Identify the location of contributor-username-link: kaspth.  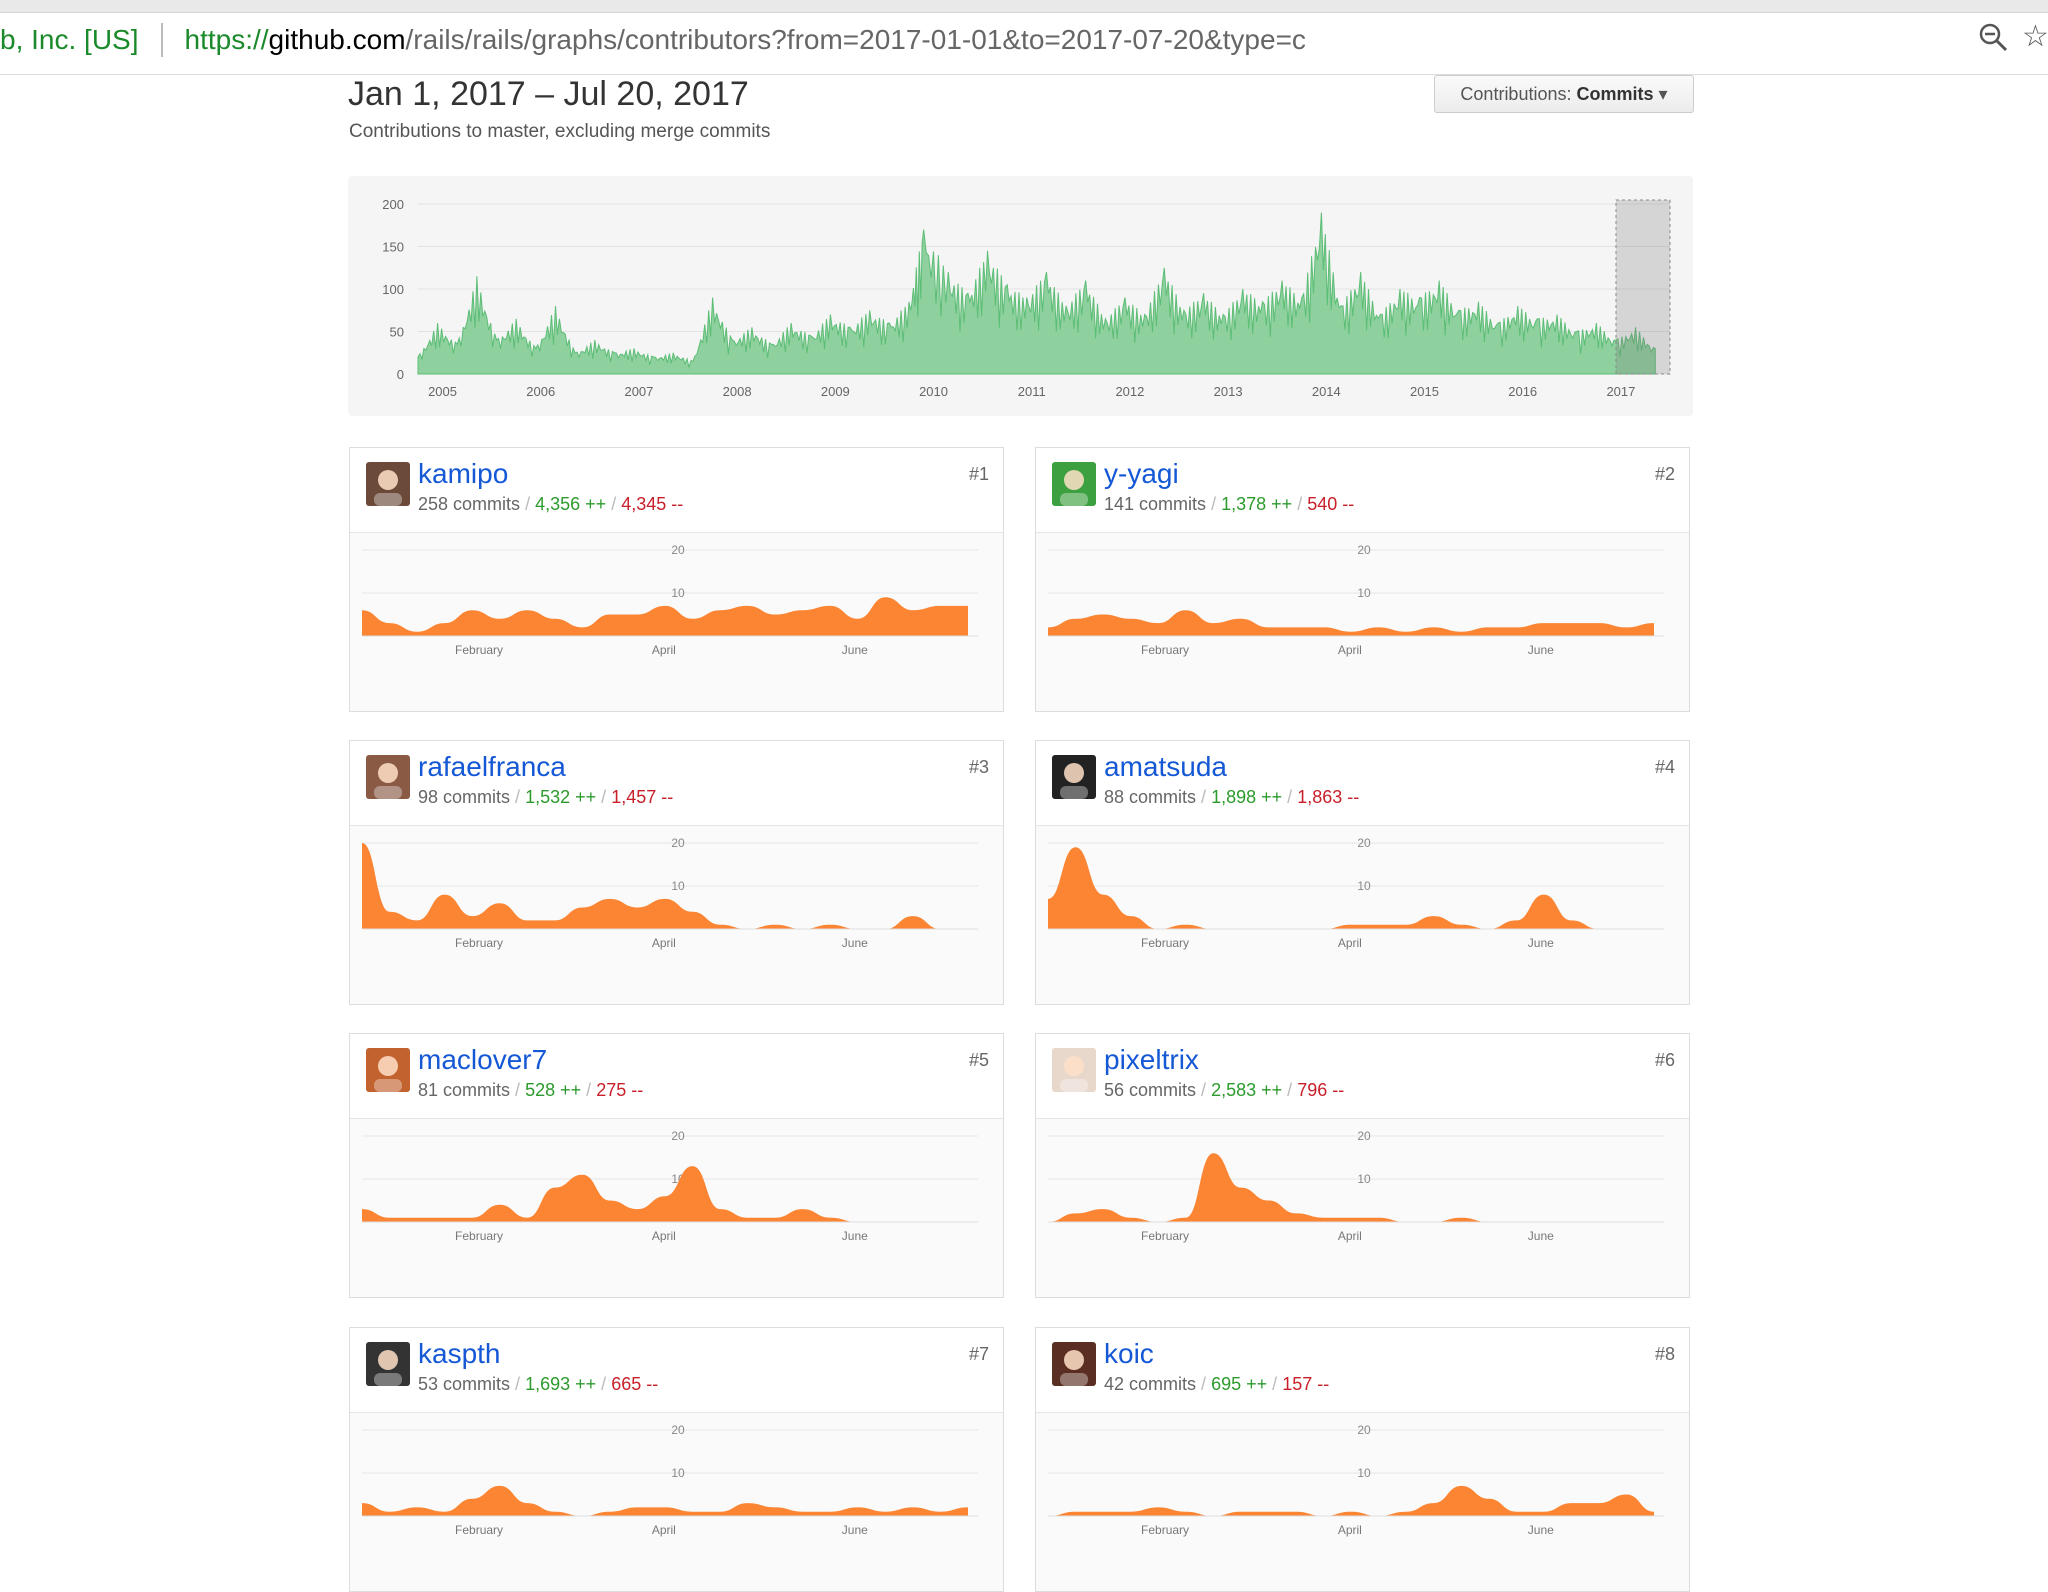
(459, 1353).